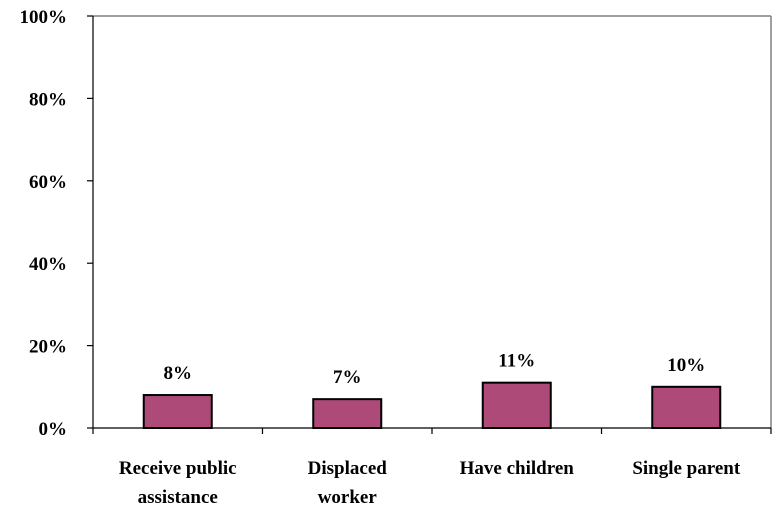 This screenshot has width=773, height=506. I want to click on y-tick-label: 0%, so click(53, 429).